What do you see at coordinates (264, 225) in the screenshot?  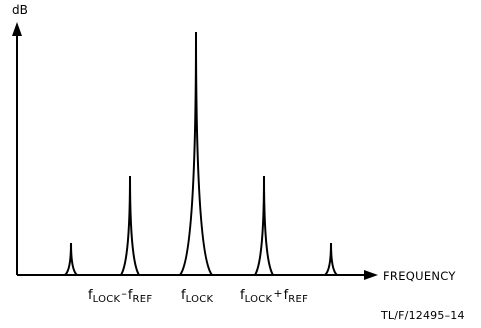 I see `spectral-peak-upper-sideband` at bounding box center [264, 225].